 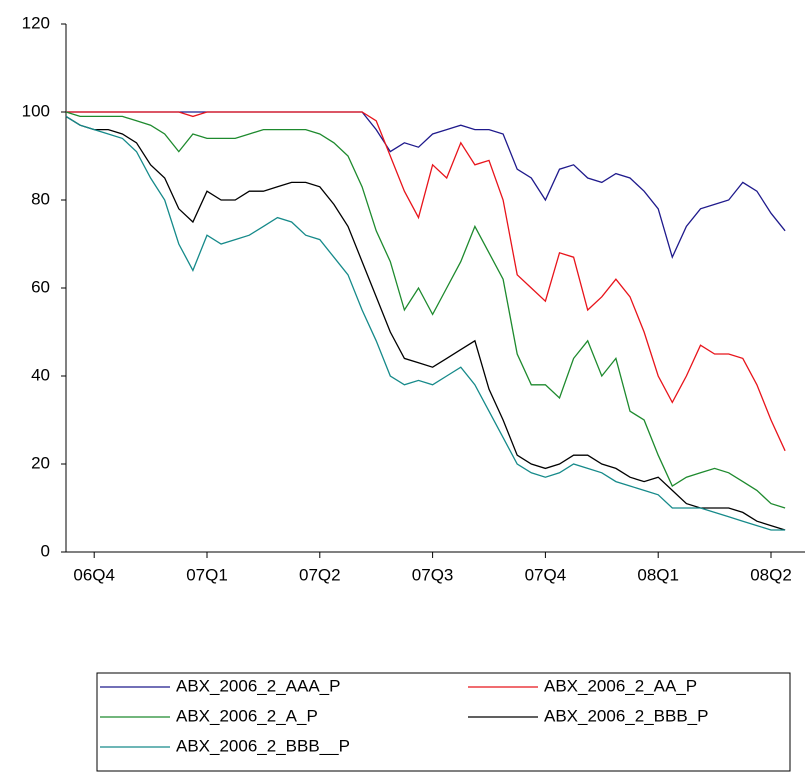 I want to click on legend-label: ABX_2006_2_AA_P, so click(x=620, y=685).